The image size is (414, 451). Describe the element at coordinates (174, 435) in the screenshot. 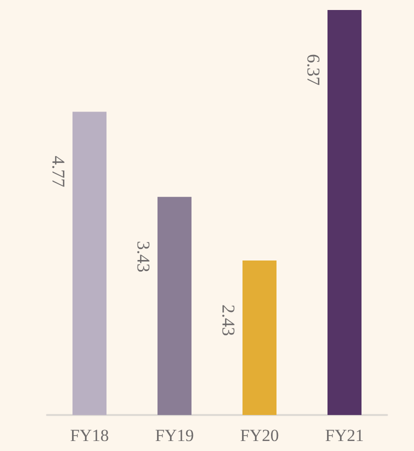

I see `x-tick-label: FY19` at that location.